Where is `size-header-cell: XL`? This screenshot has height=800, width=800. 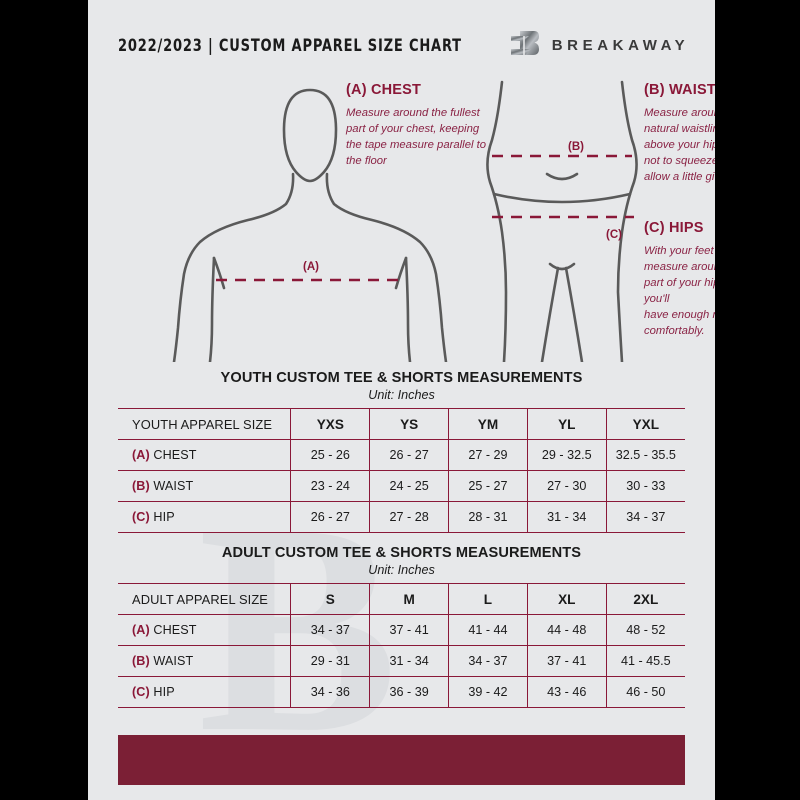 size-header-cell: XL is located at coordinates (566, 599).